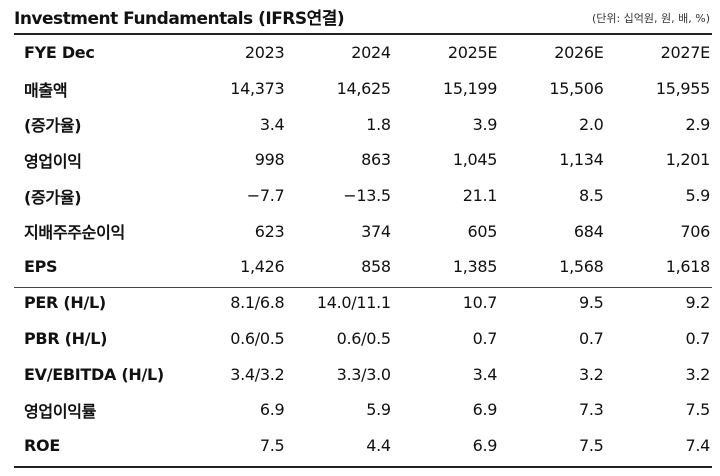 Image resolution: width=720 pixels, height=476 pixels. What do you see at coordinates (579, 53) in the screenshot?
I see `column-header-year: 2026E` at bounding box center [579, 53].